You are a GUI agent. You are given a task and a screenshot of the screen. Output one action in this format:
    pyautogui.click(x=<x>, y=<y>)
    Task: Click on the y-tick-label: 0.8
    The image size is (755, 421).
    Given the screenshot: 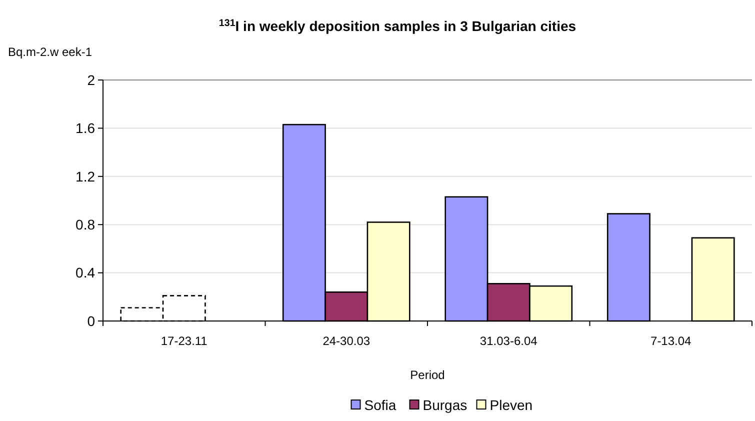 What is the action you would take?
    pyautogui.click(x=86, y=224)
    